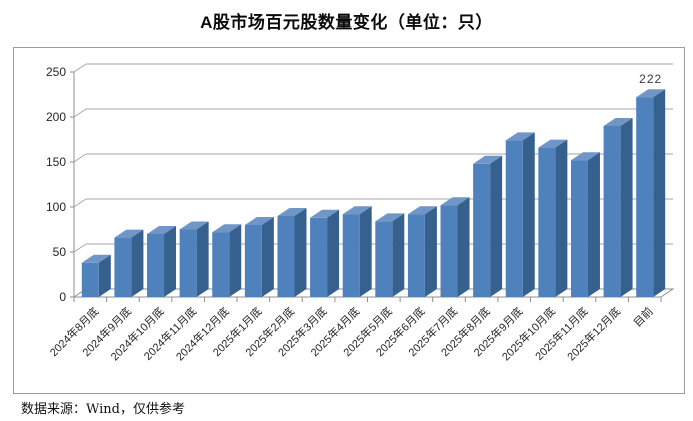 This screenshot has width=693, height=421. What do you see at coordinates (62, 297) in the screenshot?
I see `y-axis-label: 0` at bounding box center [62, 297].